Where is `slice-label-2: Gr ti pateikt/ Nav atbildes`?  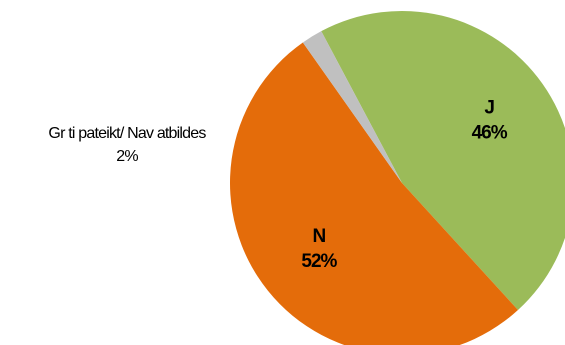 slice-label-2: Gr ti pateikt/ Nav atbildes is located at coordinates (127, 133).